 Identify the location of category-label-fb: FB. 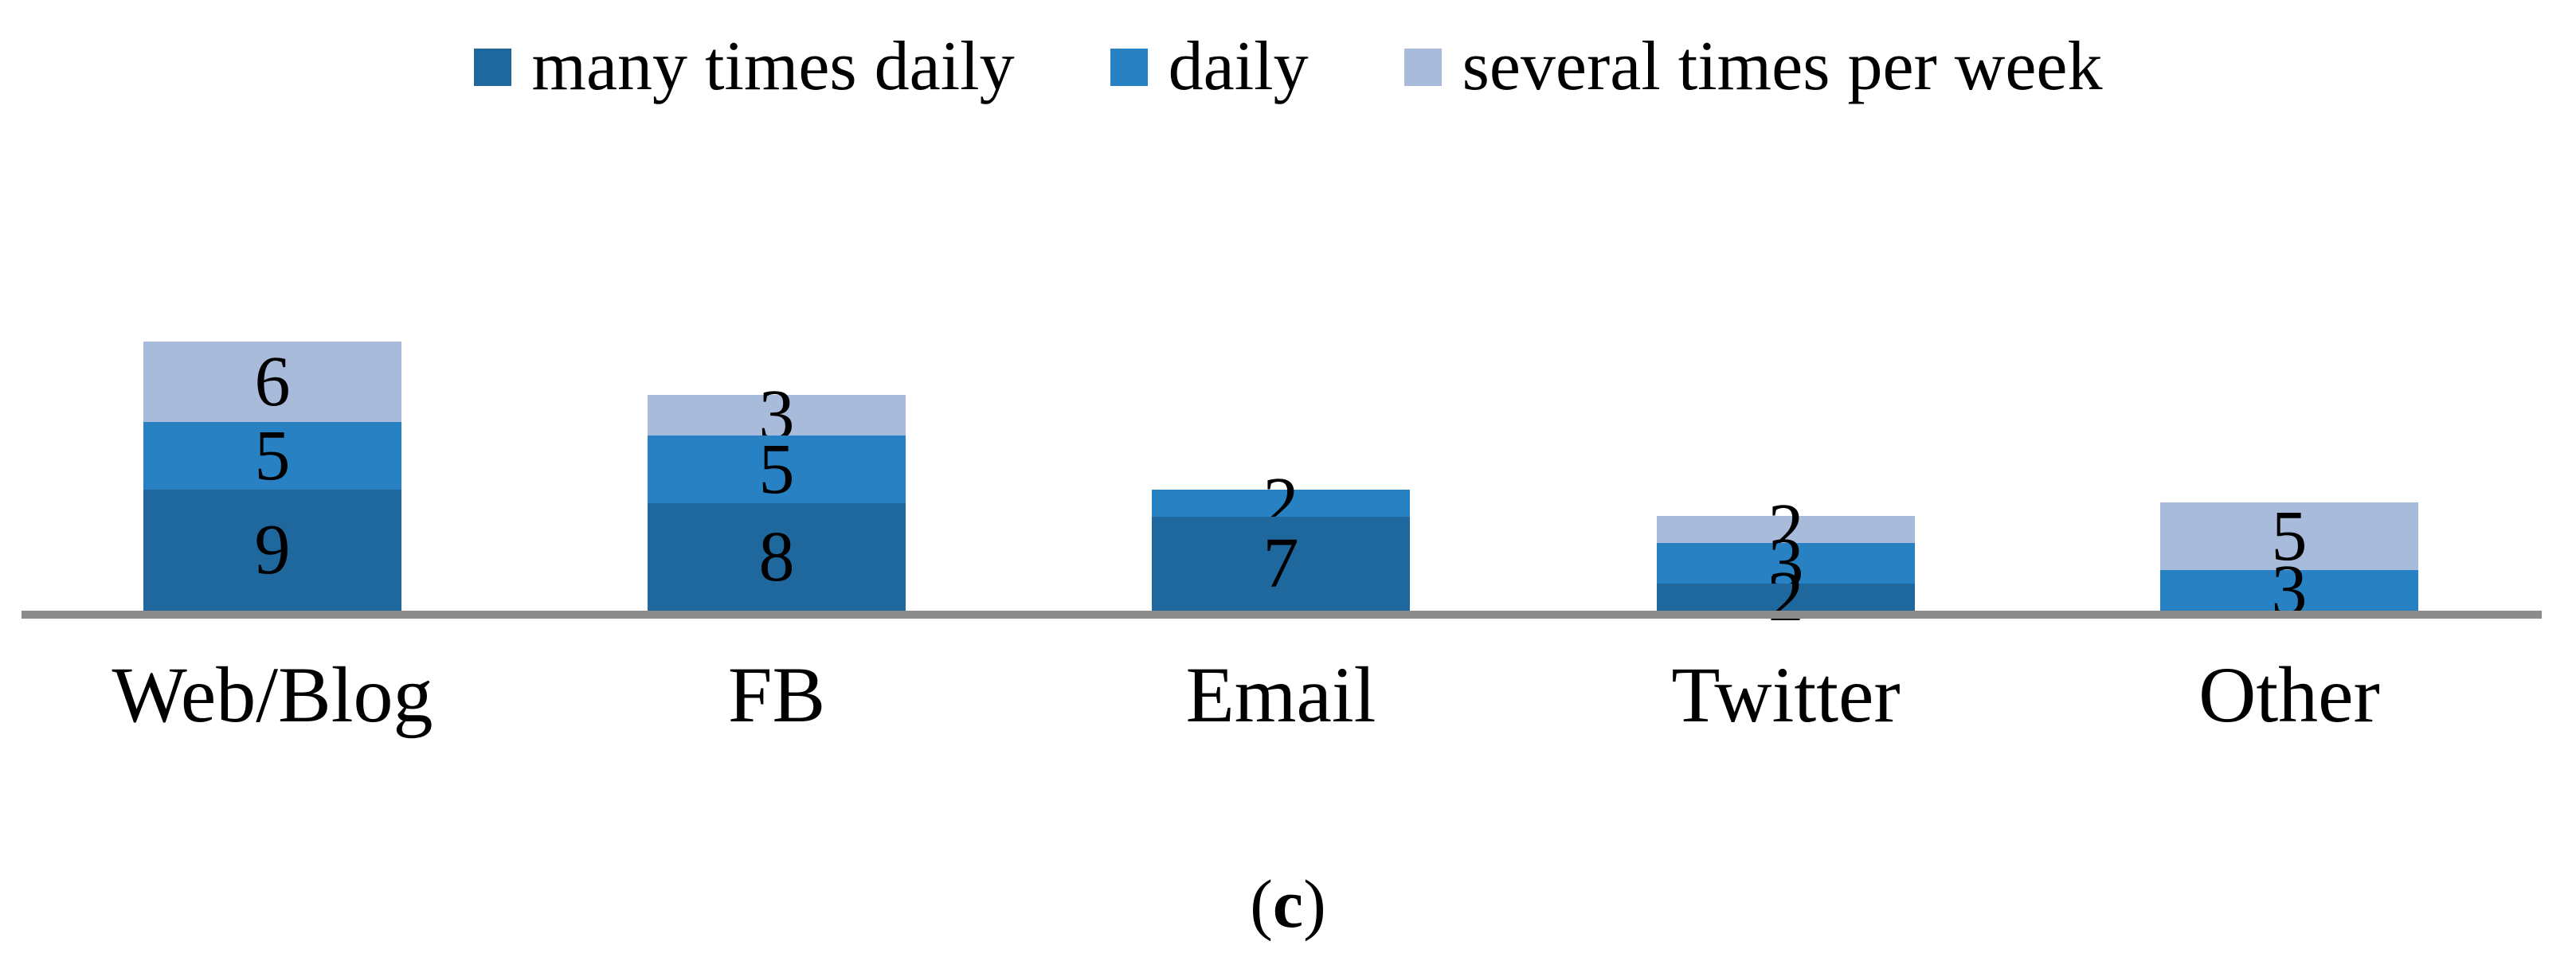
(776, 694).